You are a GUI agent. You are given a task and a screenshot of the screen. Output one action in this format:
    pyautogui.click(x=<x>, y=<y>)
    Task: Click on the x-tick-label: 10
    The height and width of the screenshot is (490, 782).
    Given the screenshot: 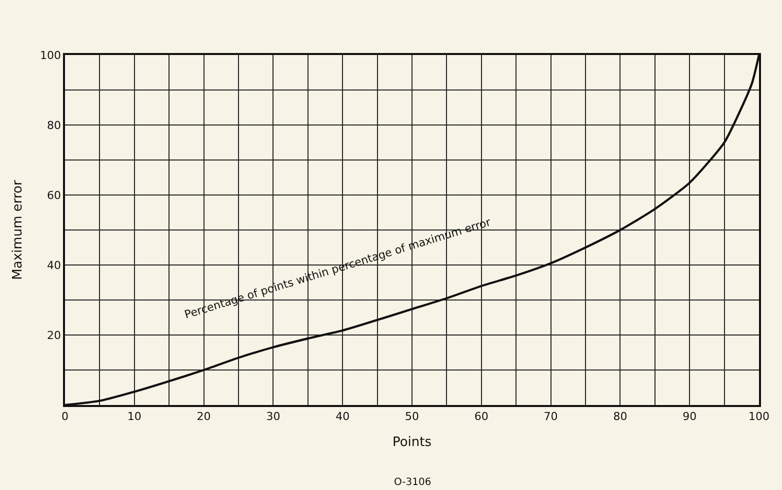 What is the action you would take?
    pyautogui.click(x=134, y=416)
    